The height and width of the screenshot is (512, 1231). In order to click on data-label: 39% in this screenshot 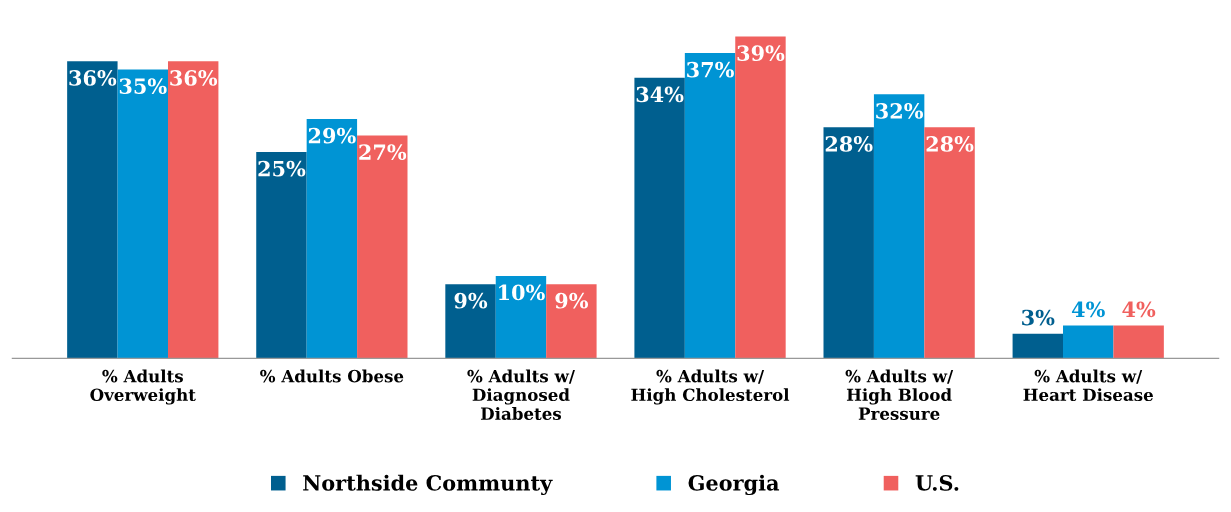, I will do `click(761, 53)`.